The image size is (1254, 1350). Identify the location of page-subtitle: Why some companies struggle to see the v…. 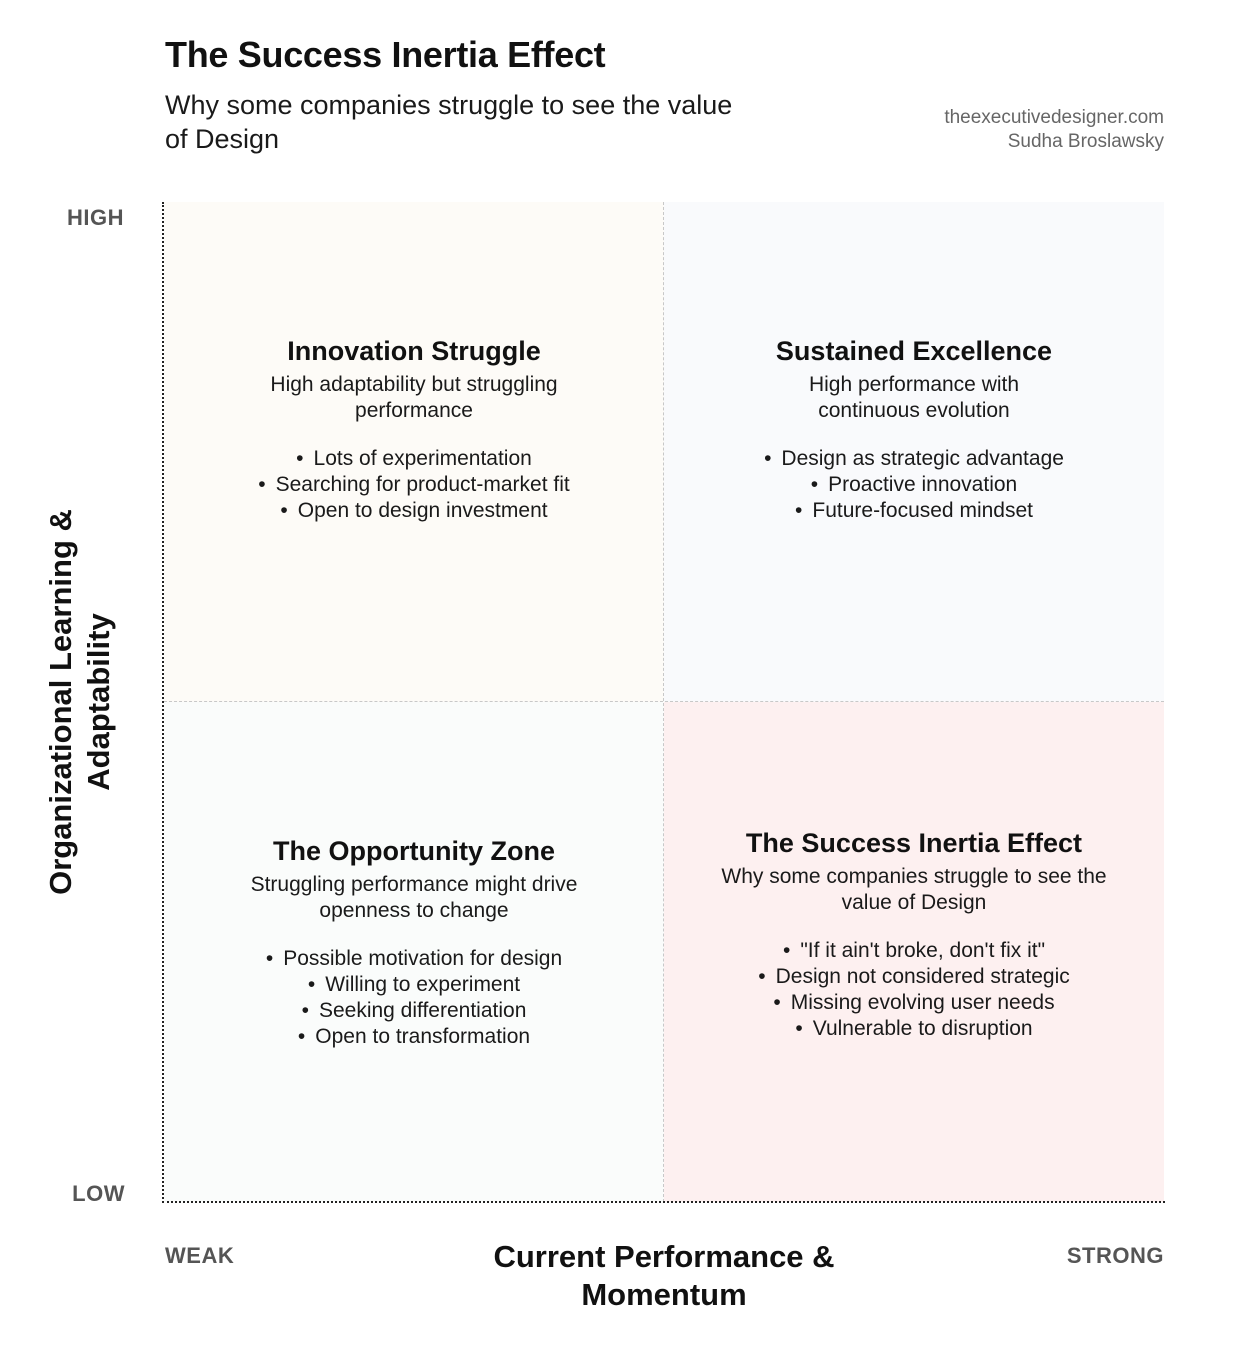
(449, 122).